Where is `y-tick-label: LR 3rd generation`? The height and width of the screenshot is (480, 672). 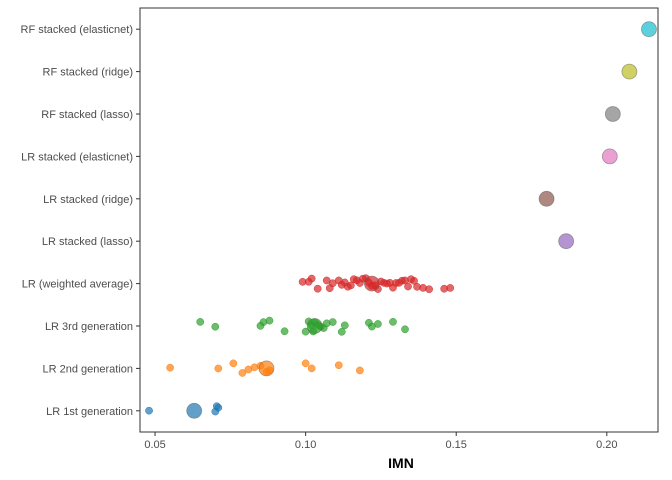
y-tick-label: LR 3rd generation is located at coordinates (89, 327).